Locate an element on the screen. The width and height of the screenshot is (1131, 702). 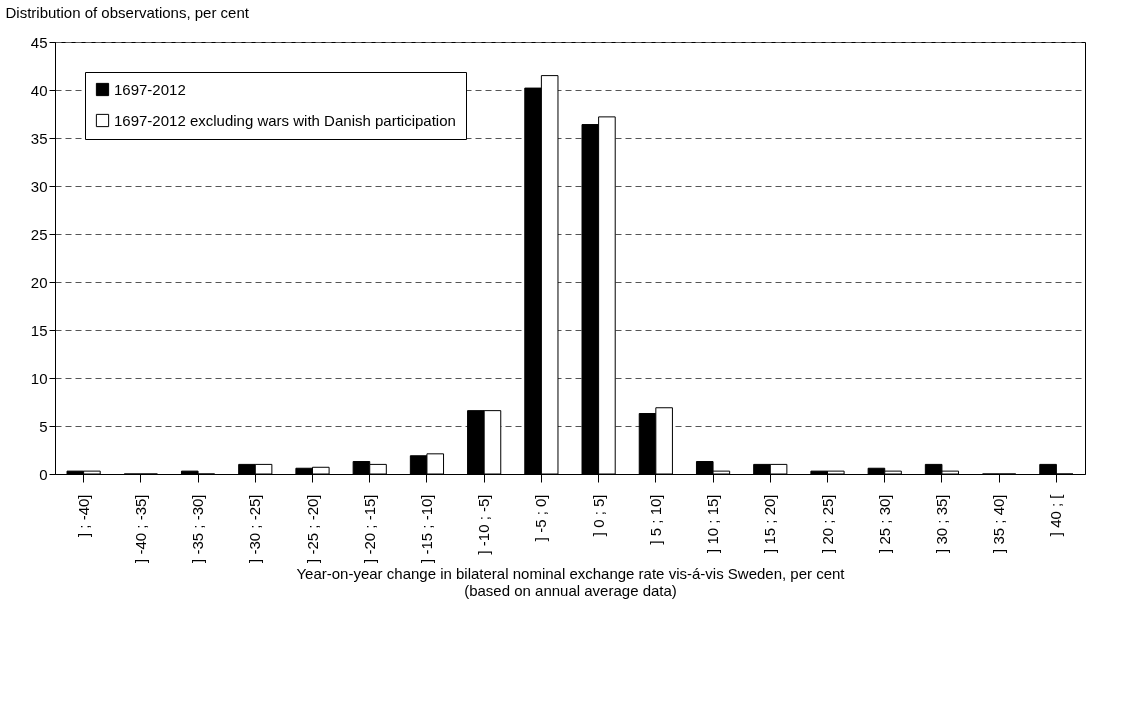
y-tick-label: 25 is located at coordinates (39, 234).